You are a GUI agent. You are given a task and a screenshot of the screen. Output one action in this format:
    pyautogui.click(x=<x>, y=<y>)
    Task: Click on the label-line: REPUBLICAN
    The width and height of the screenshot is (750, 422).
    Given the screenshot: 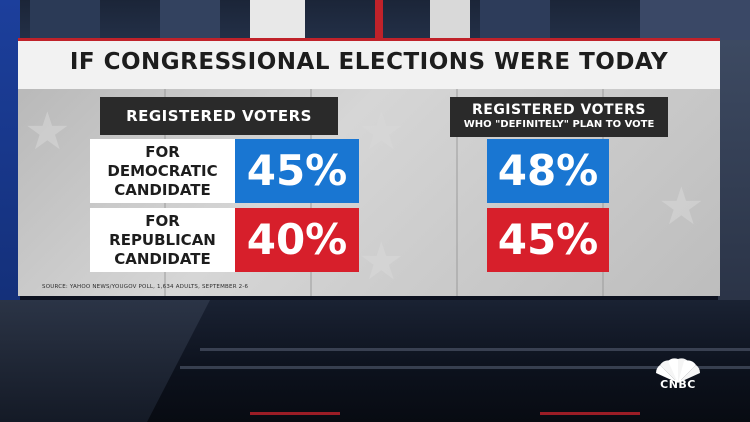 What is the action you would take?
    pyautogui.click(x=162, y=239)
    